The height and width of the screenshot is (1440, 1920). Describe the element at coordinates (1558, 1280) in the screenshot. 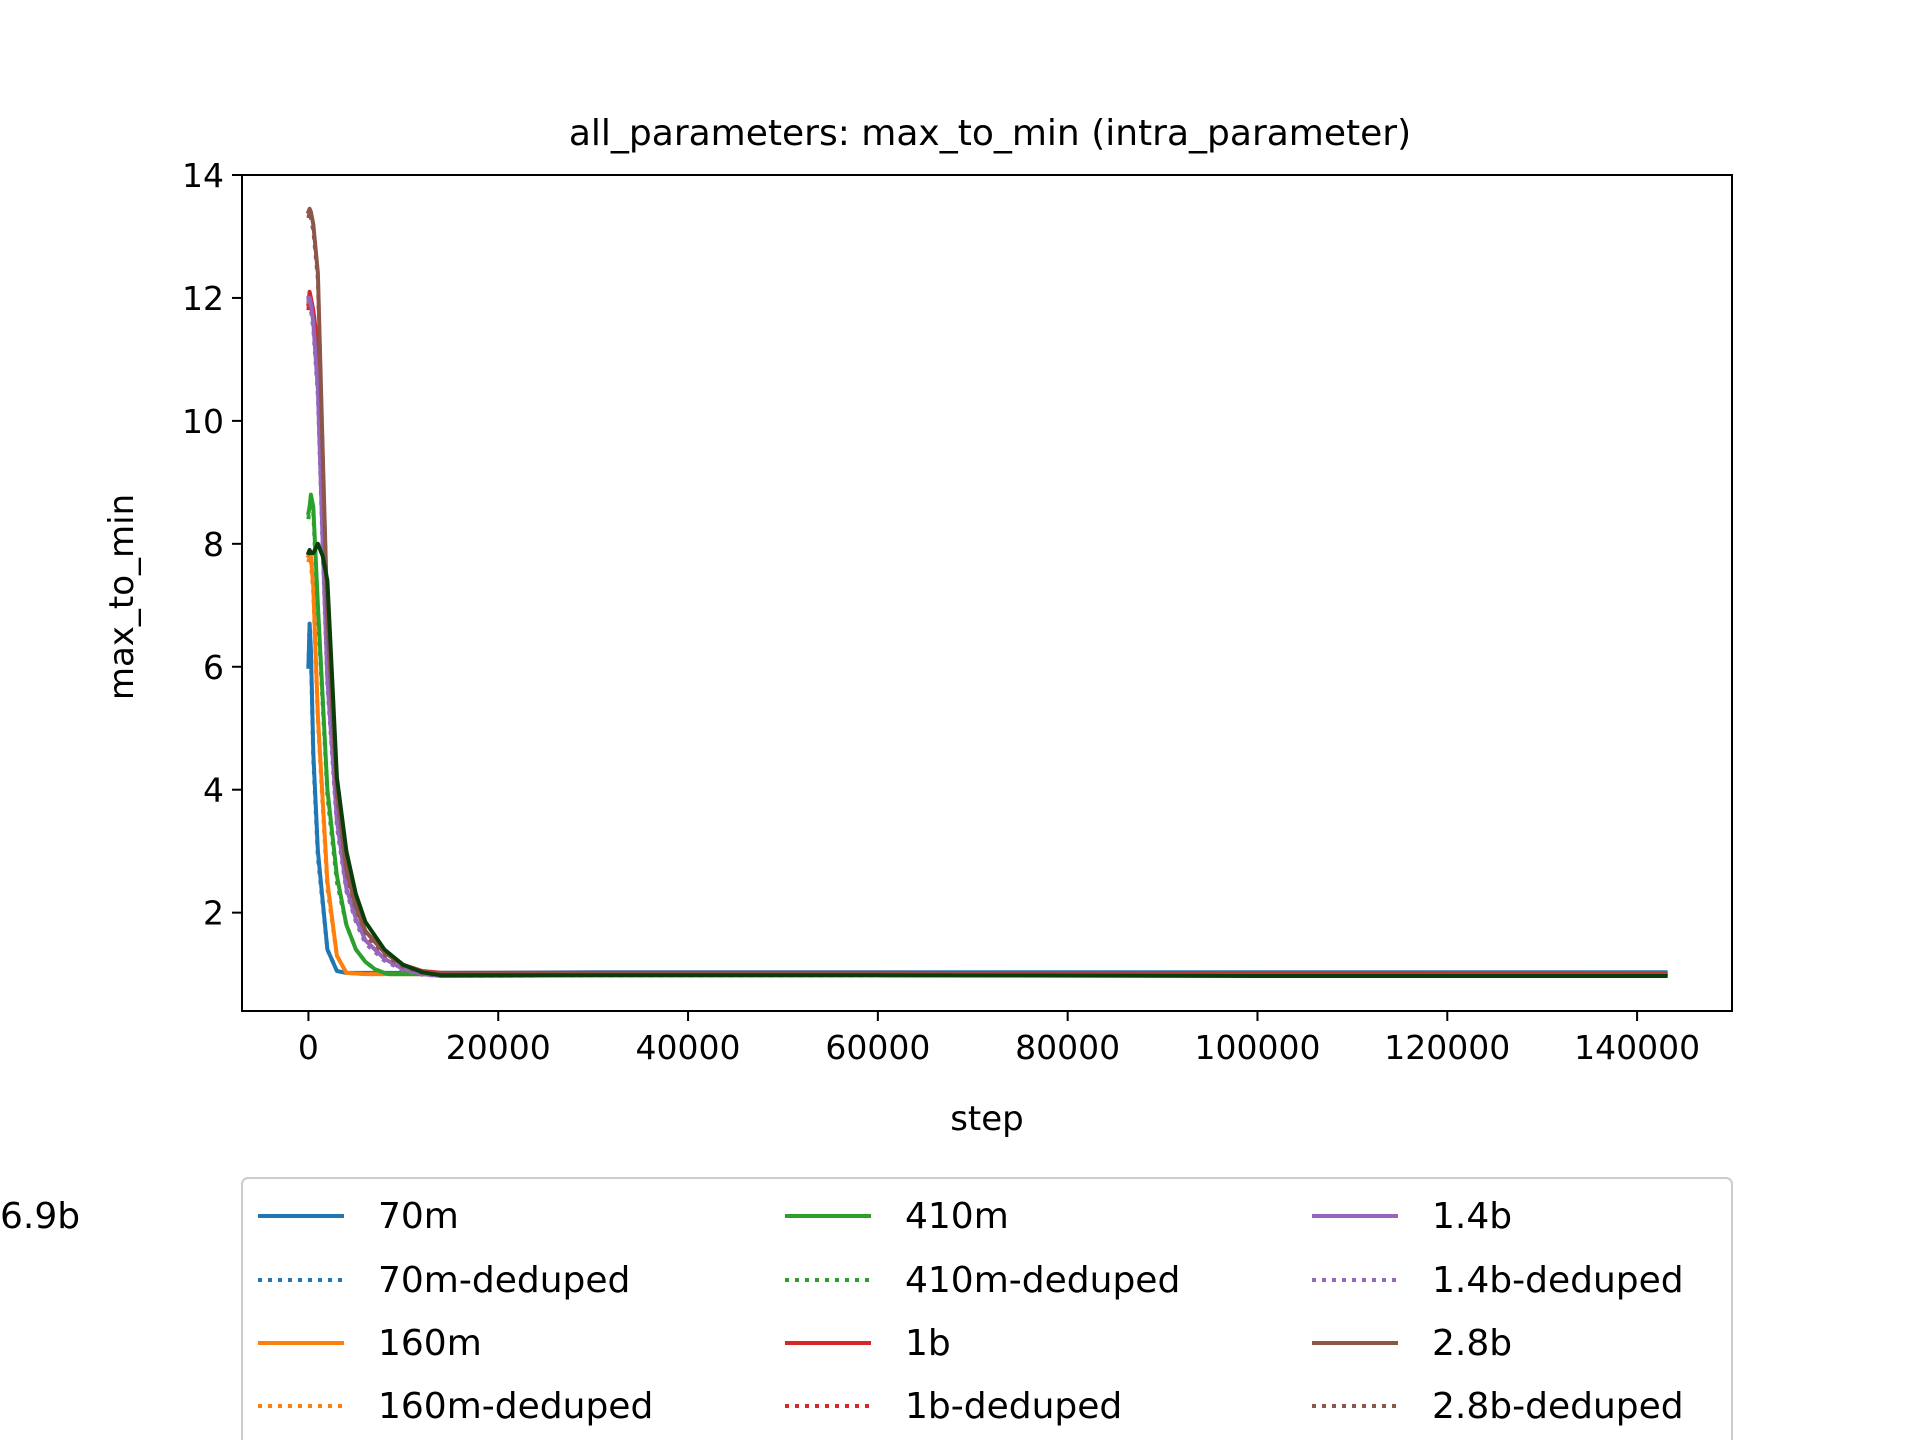

I see `legend-label: 1.4b-deduped` at that location.